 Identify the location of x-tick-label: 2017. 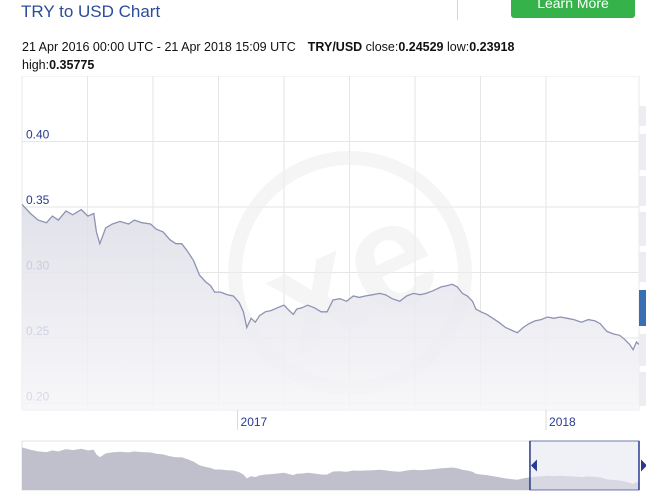
(254, 422).